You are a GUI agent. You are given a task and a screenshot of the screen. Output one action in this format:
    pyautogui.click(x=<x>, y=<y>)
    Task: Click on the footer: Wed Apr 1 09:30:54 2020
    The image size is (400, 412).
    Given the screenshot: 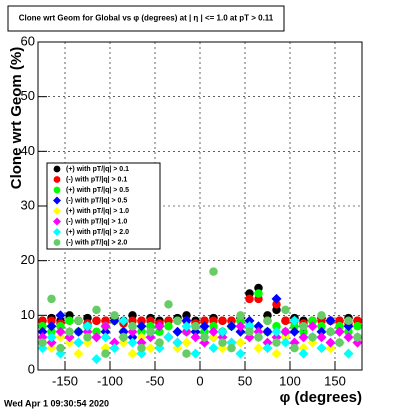 What is the action you would take?
    pyautogui.click(x=56, y=403)
    